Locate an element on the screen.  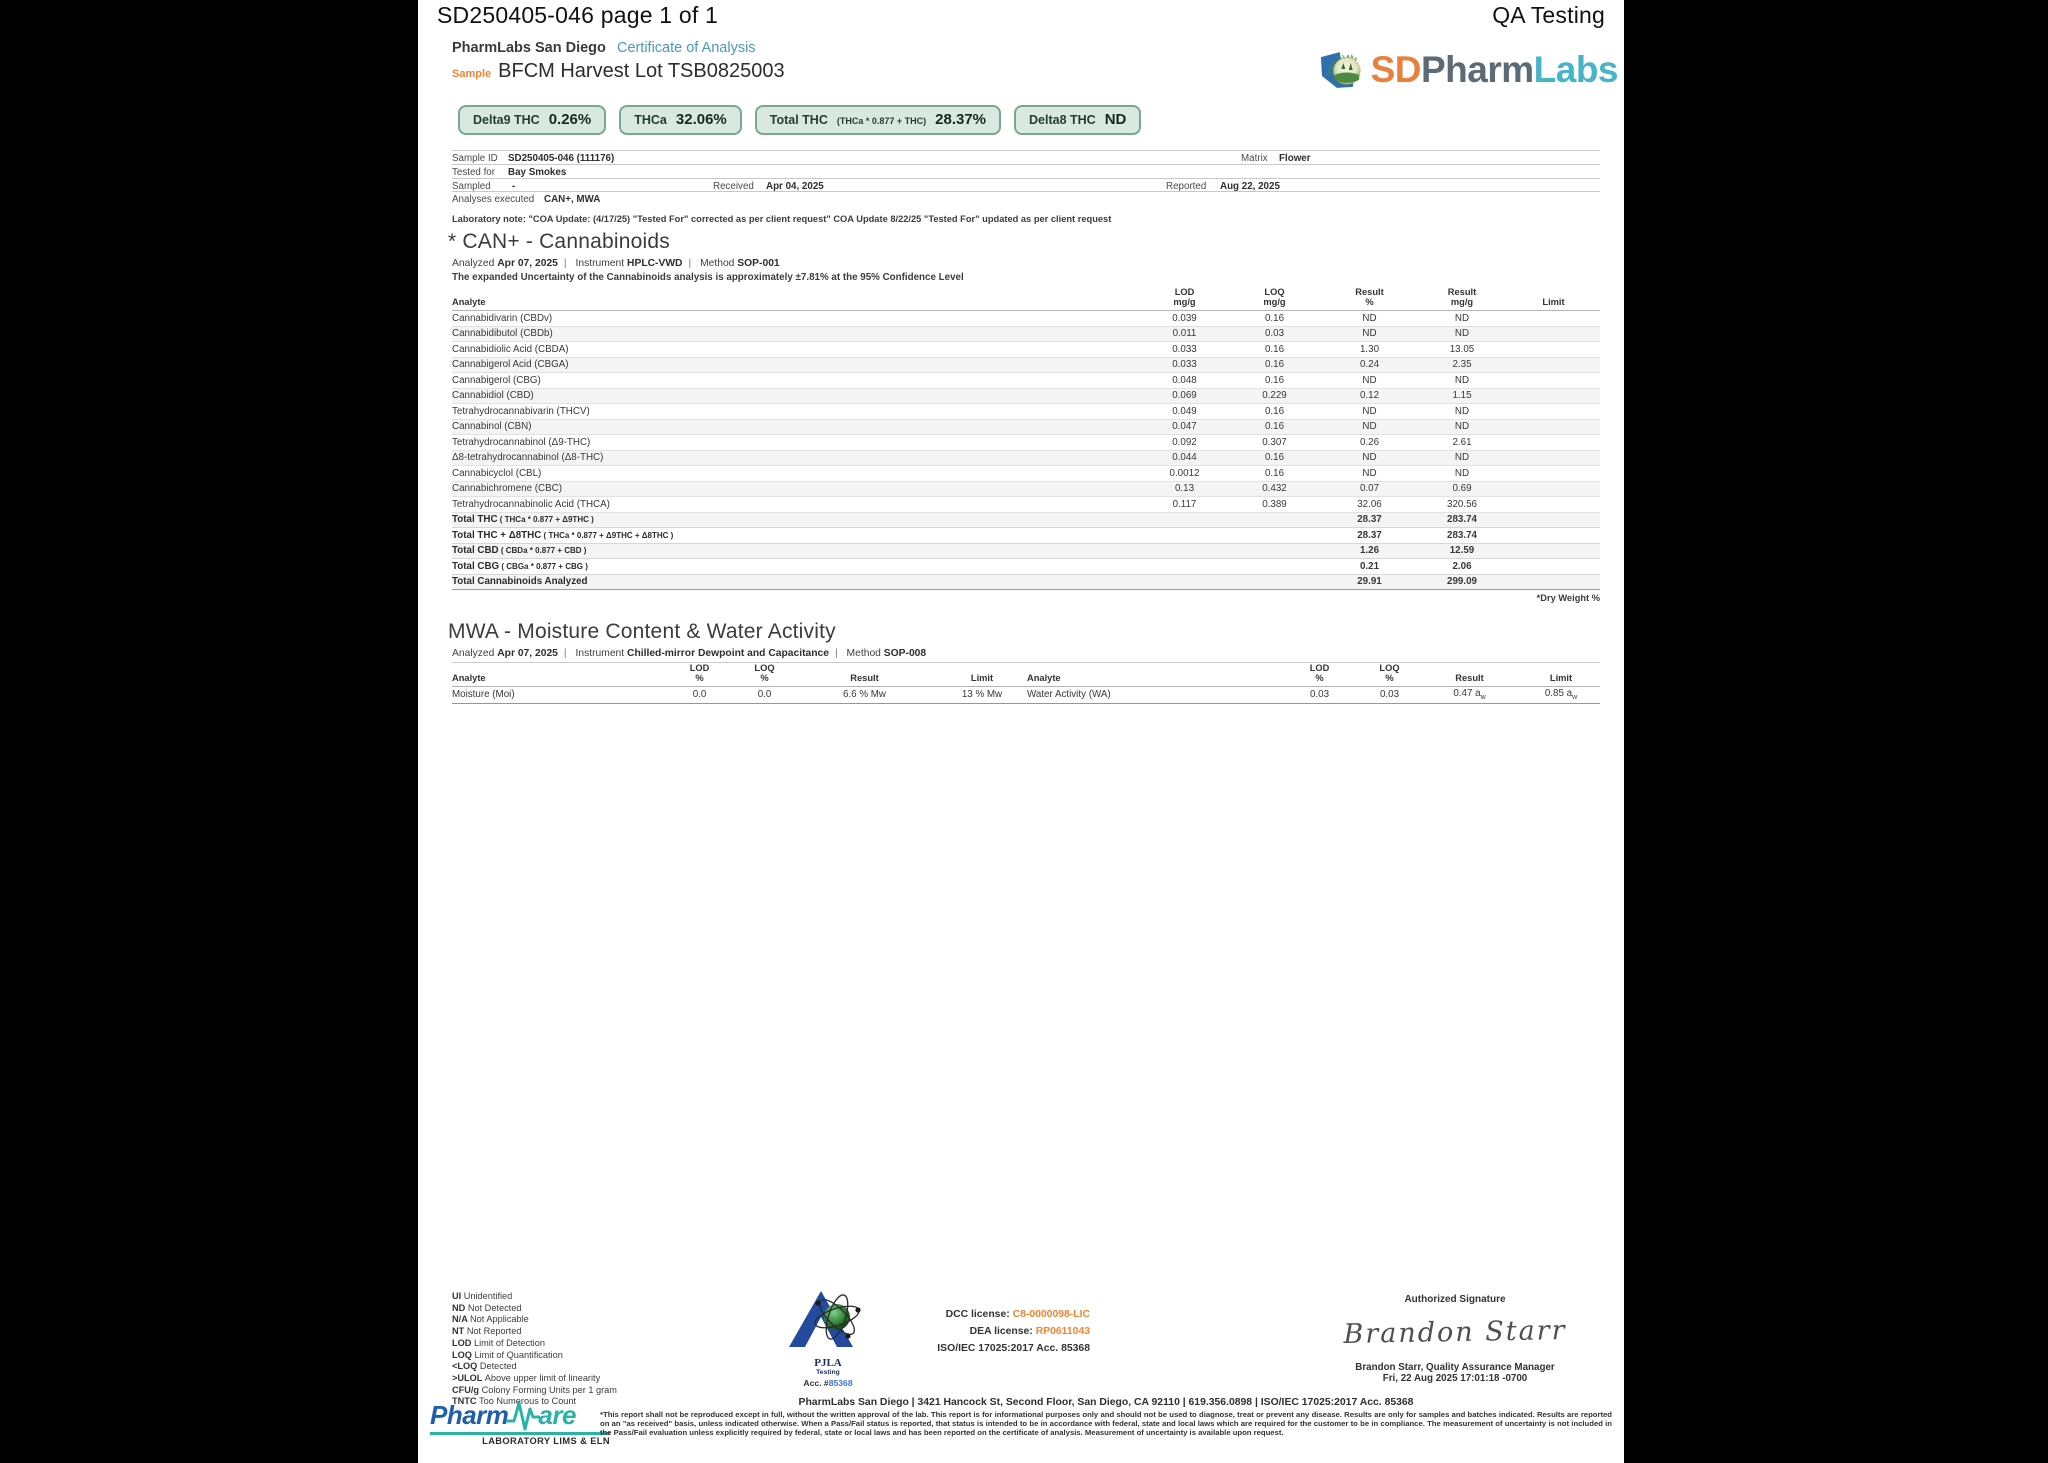
signature-script: Brandon Starr is located at coordinates (1455, 1332).